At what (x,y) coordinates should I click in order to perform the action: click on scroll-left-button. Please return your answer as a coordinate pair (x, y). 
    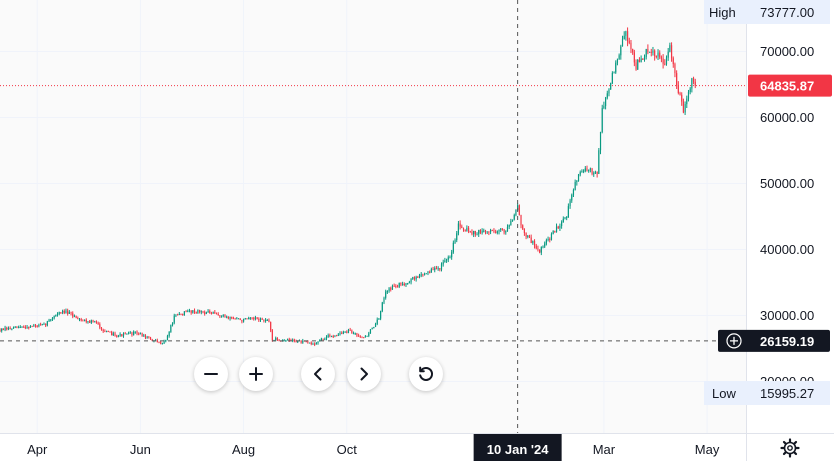
    Looking at the image, I should click on (318, 374).